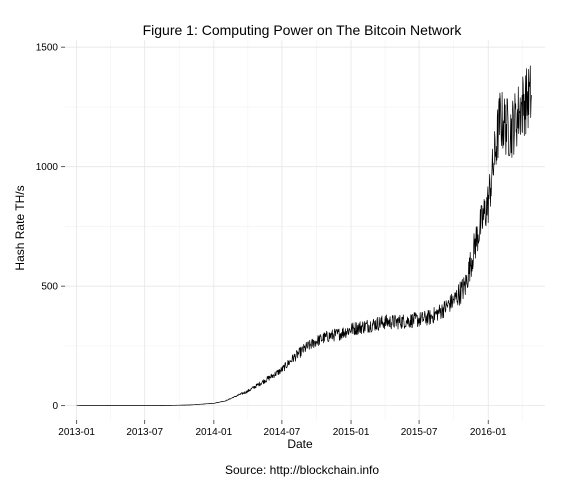  Describe the element at coordinates (302, 470) in the screenshot. I see `source-caption: Source: http://blockchain.info` at that location.